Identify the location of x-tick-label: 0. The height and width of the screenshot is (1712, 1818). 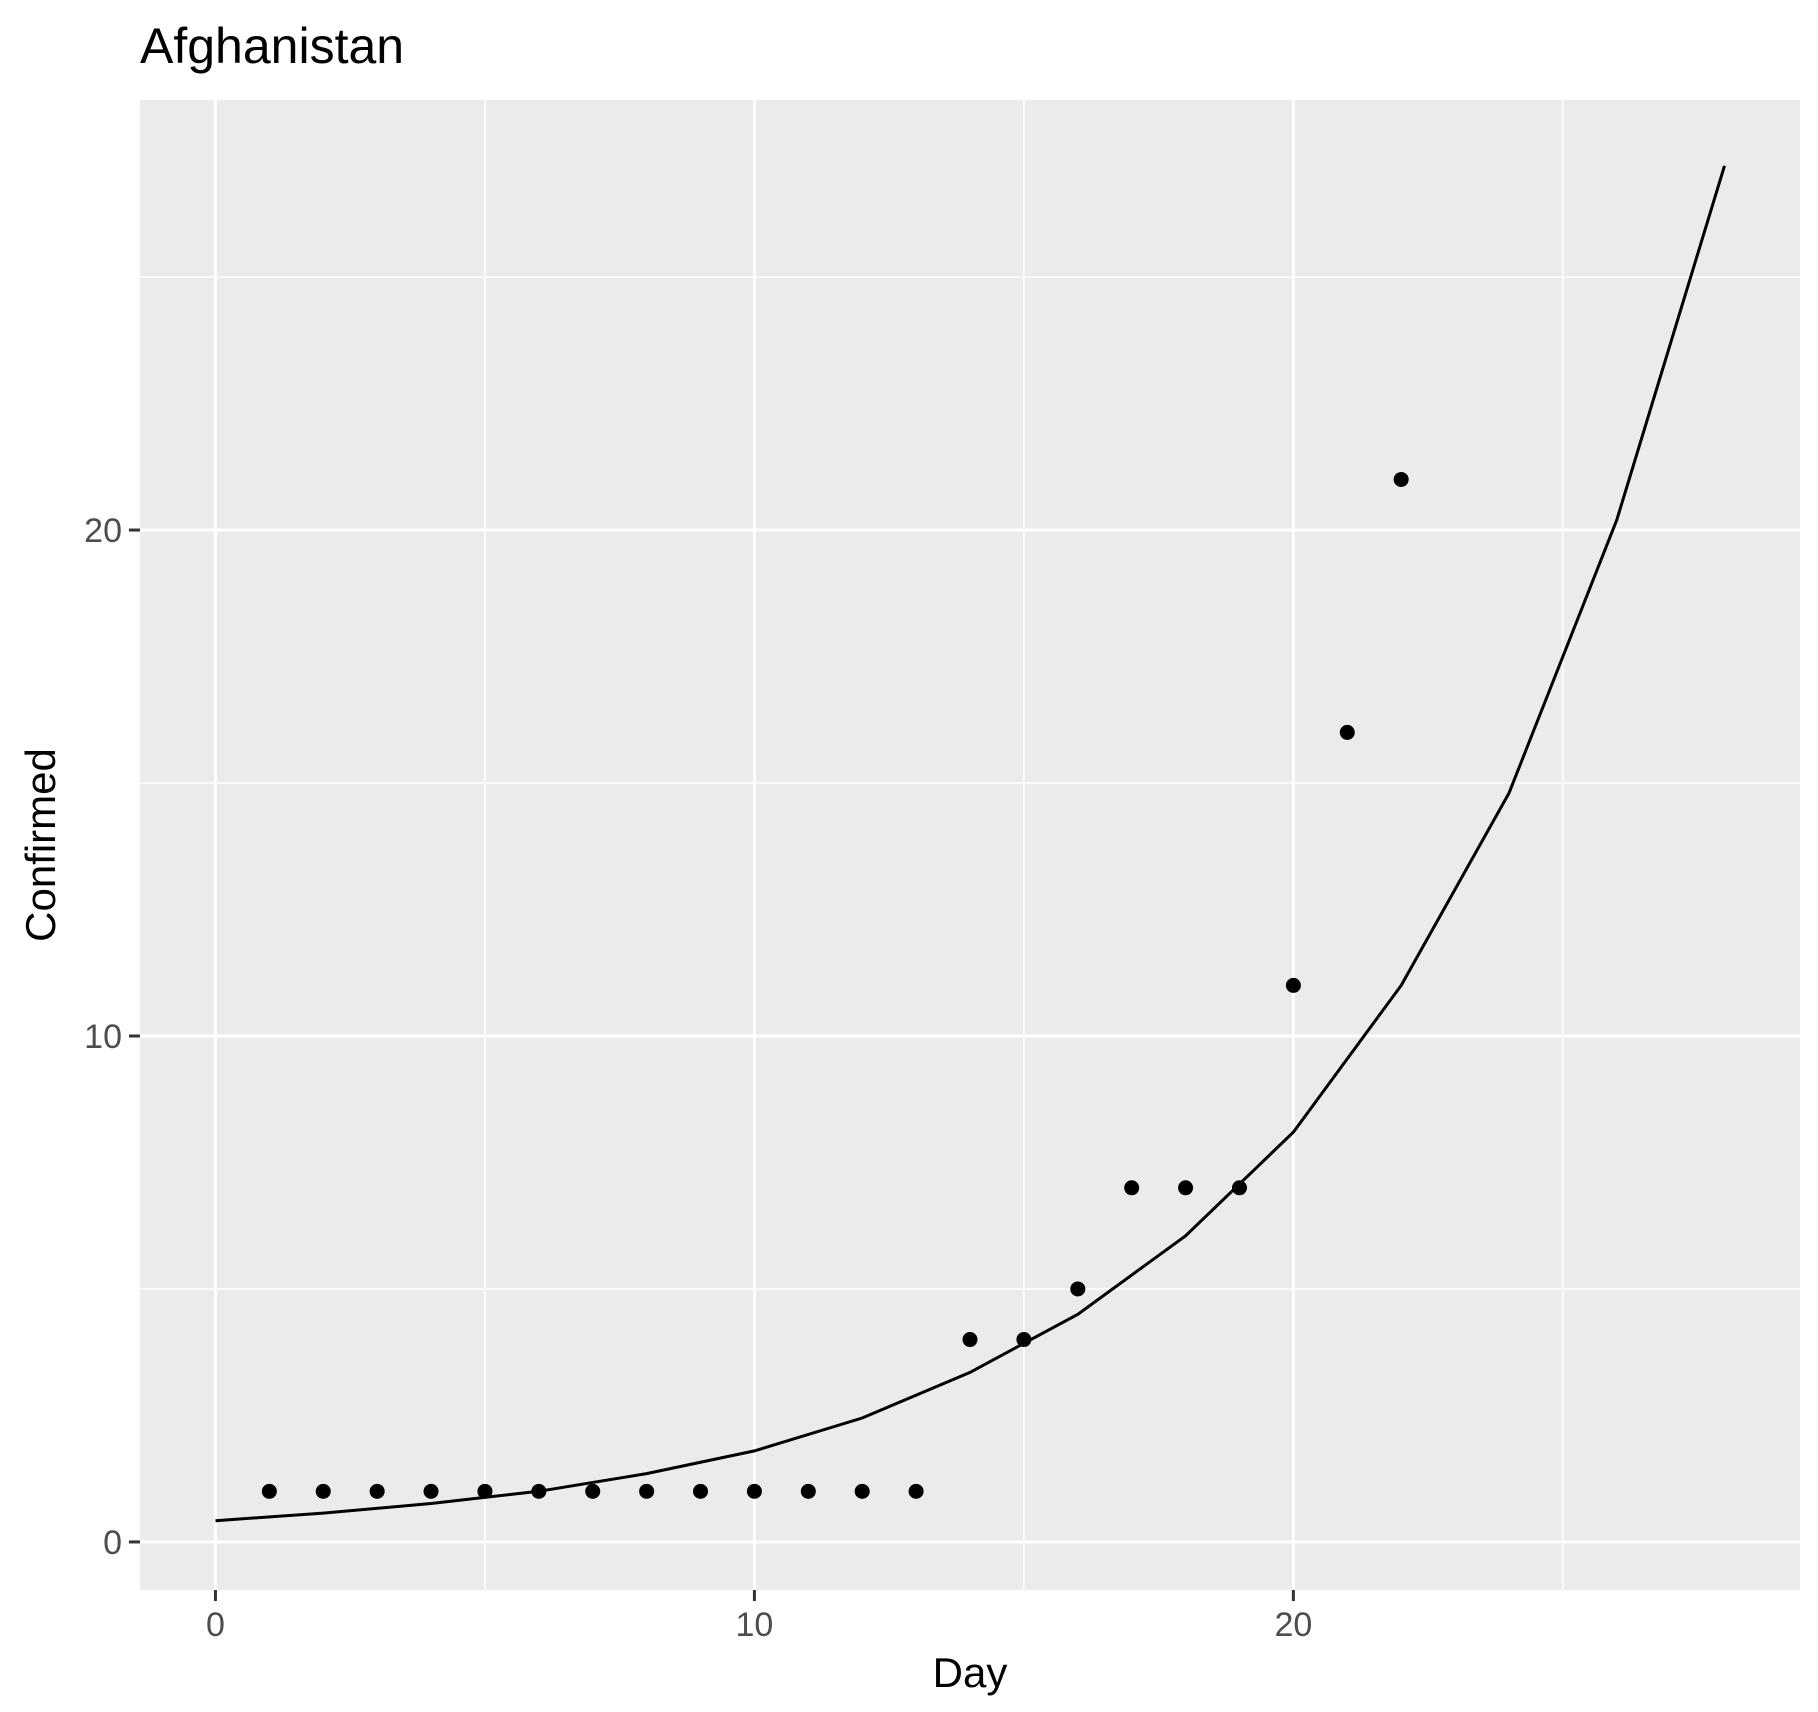
(215, 1625).